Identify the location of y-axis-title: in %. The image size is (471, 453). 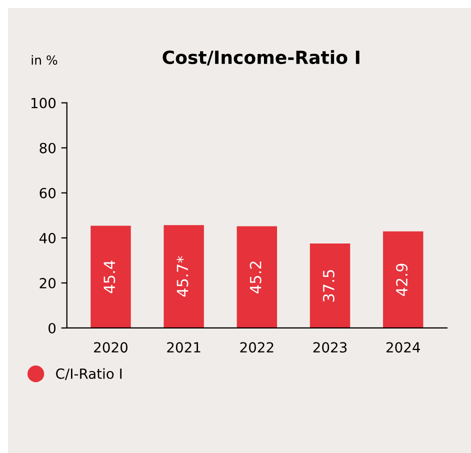
(45, 60).